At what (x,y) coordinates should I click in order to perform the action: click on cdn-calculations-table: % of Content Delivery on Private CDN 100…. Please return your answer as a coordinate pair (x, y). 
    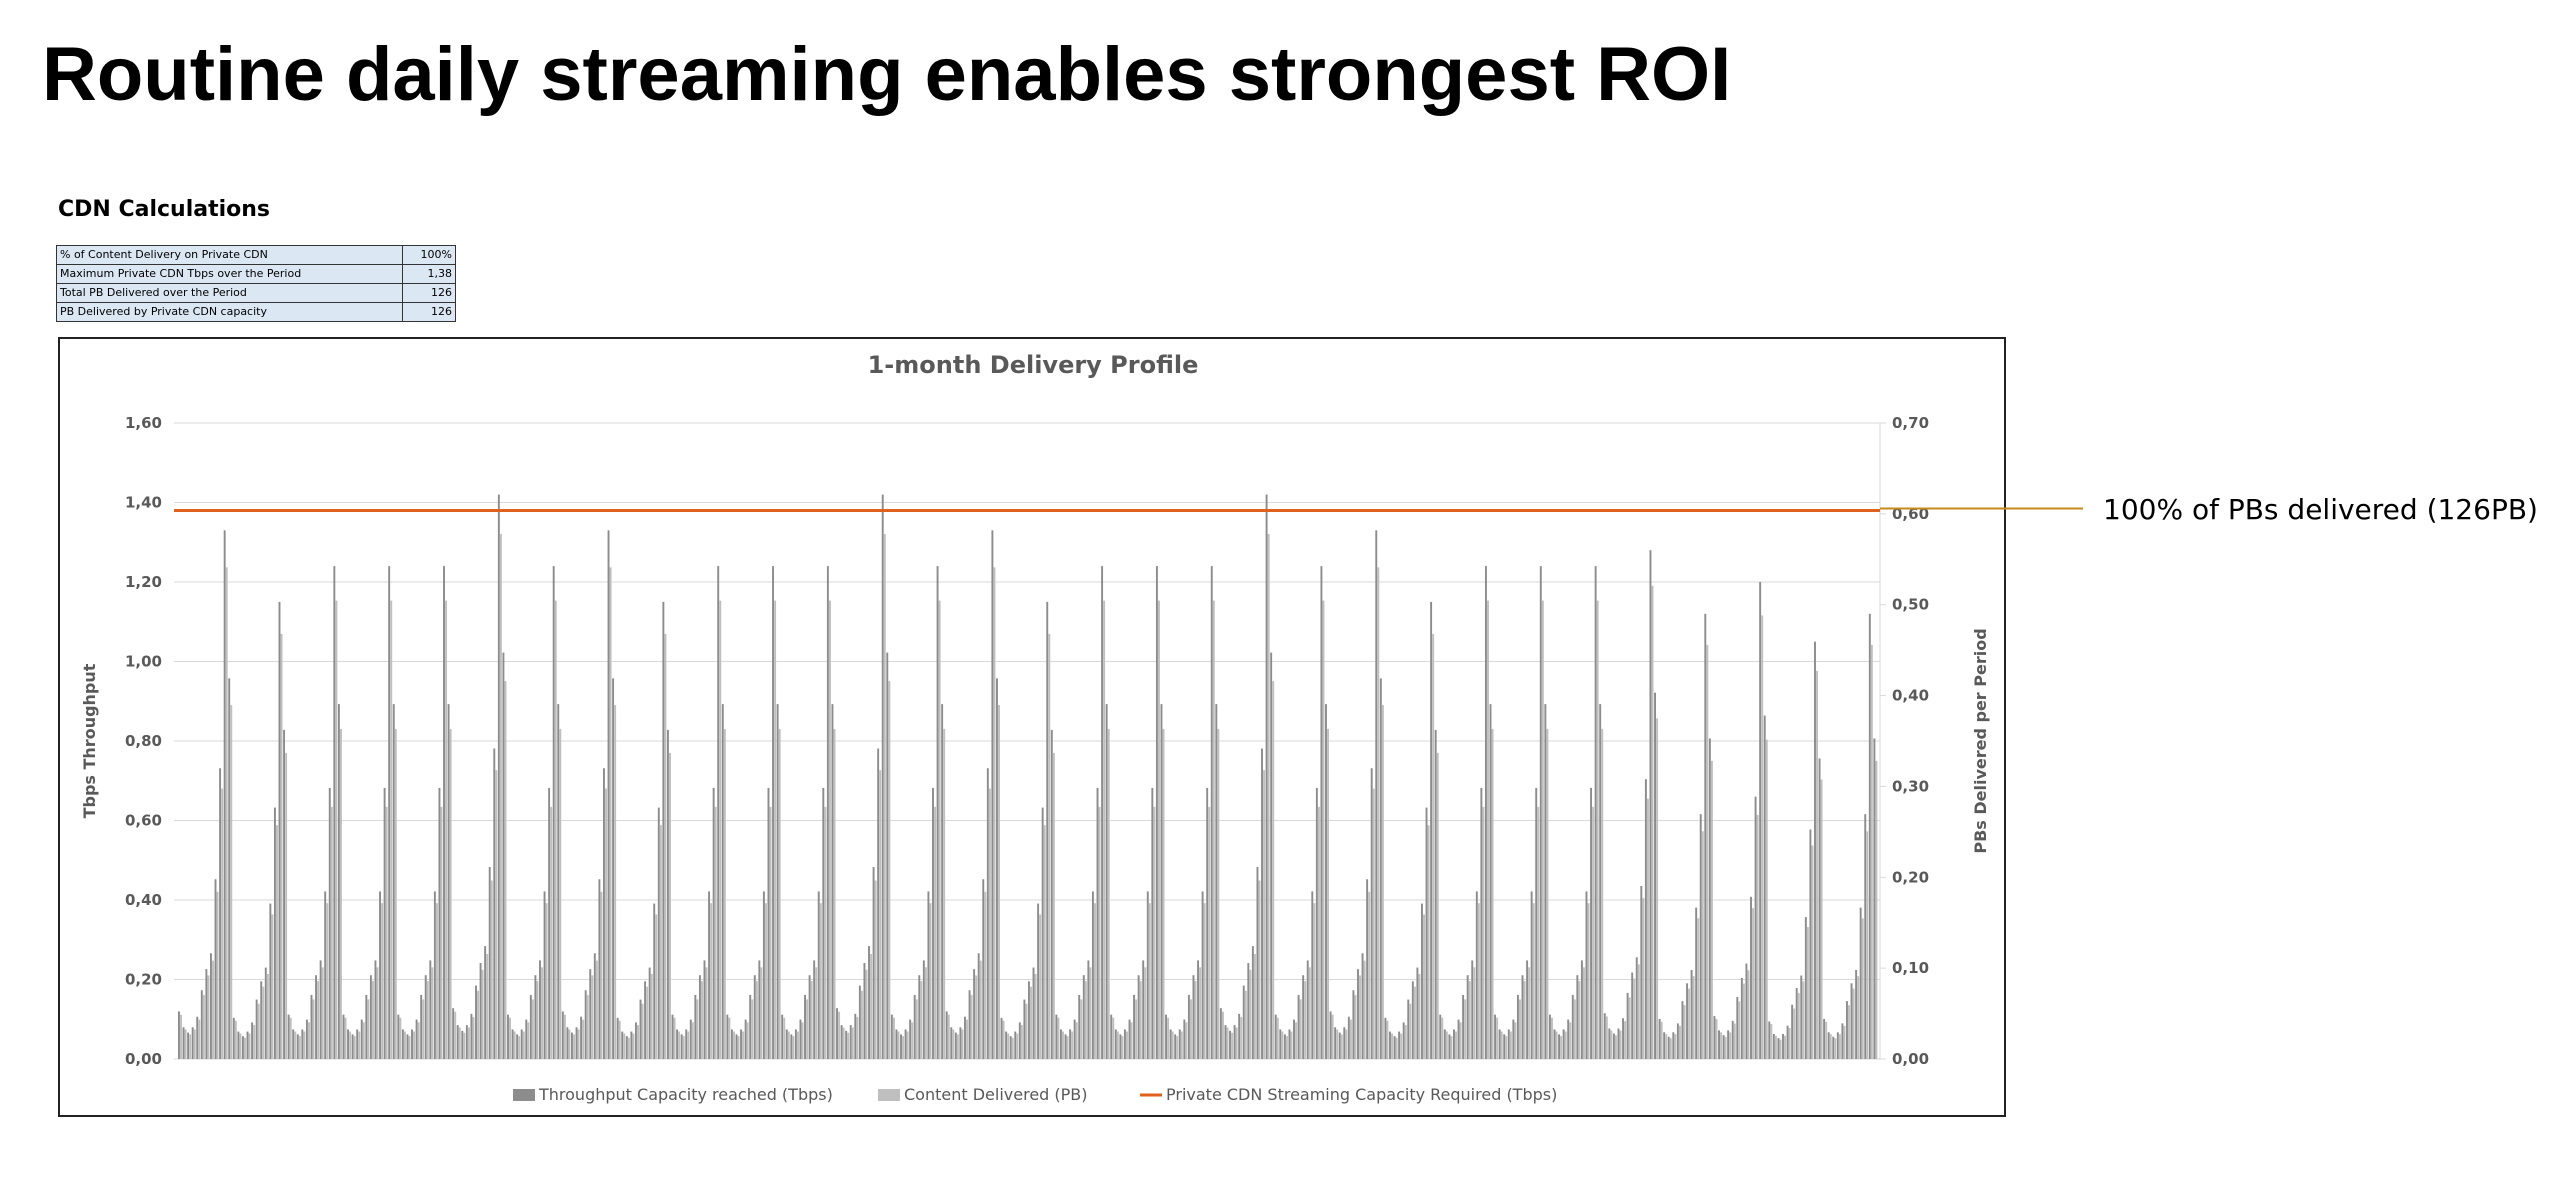
    Looking at the image, I should click on (256, 283).